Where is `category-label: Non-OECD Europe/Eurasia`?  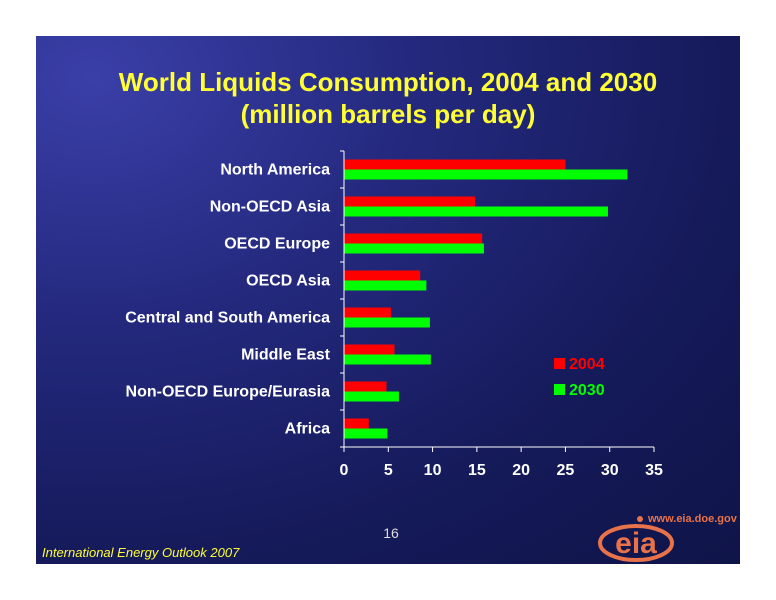
category-label: Non-OECD Europe/Eurasia is located at coordinates (228, 392).